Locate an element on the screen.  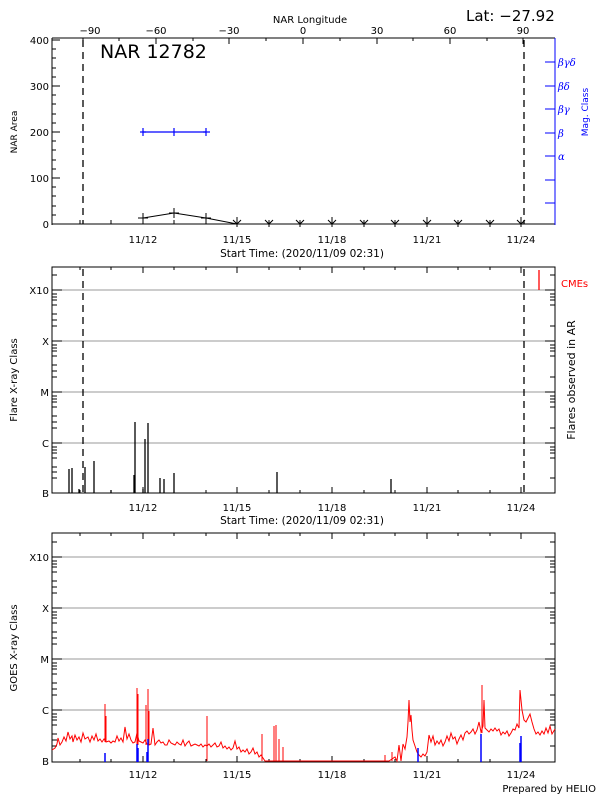
flare-time-markers is located at coordinates (313, 748).